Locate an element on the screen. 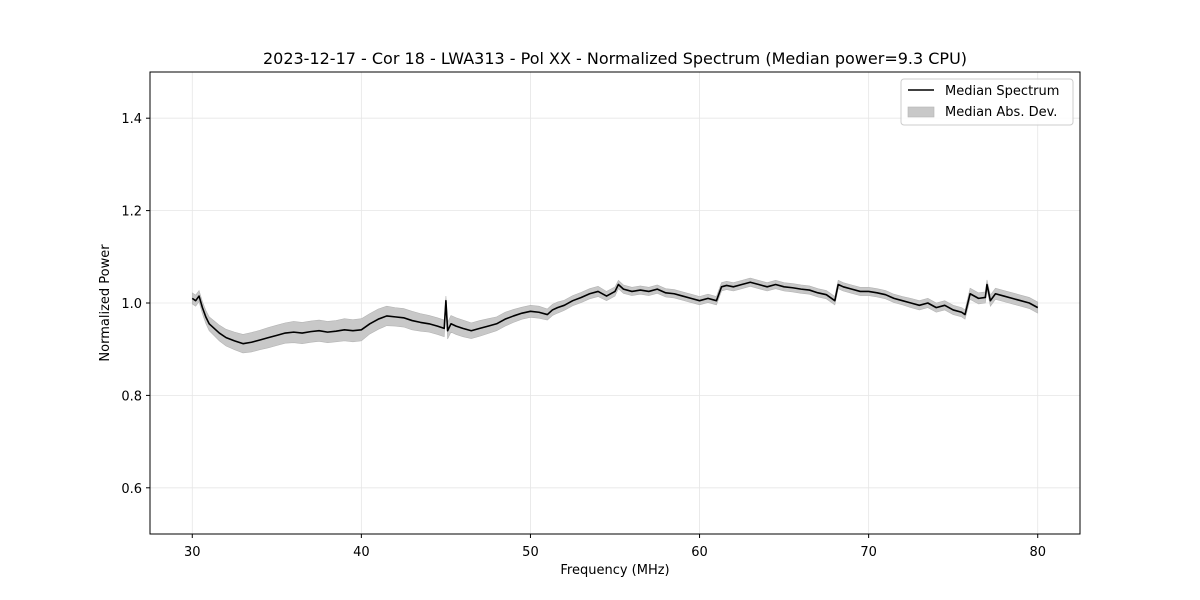 Image resolution: width=1200 pixels, height=600 pixels. y-tick-label: 1.0 is located at coordinates (131, 304).